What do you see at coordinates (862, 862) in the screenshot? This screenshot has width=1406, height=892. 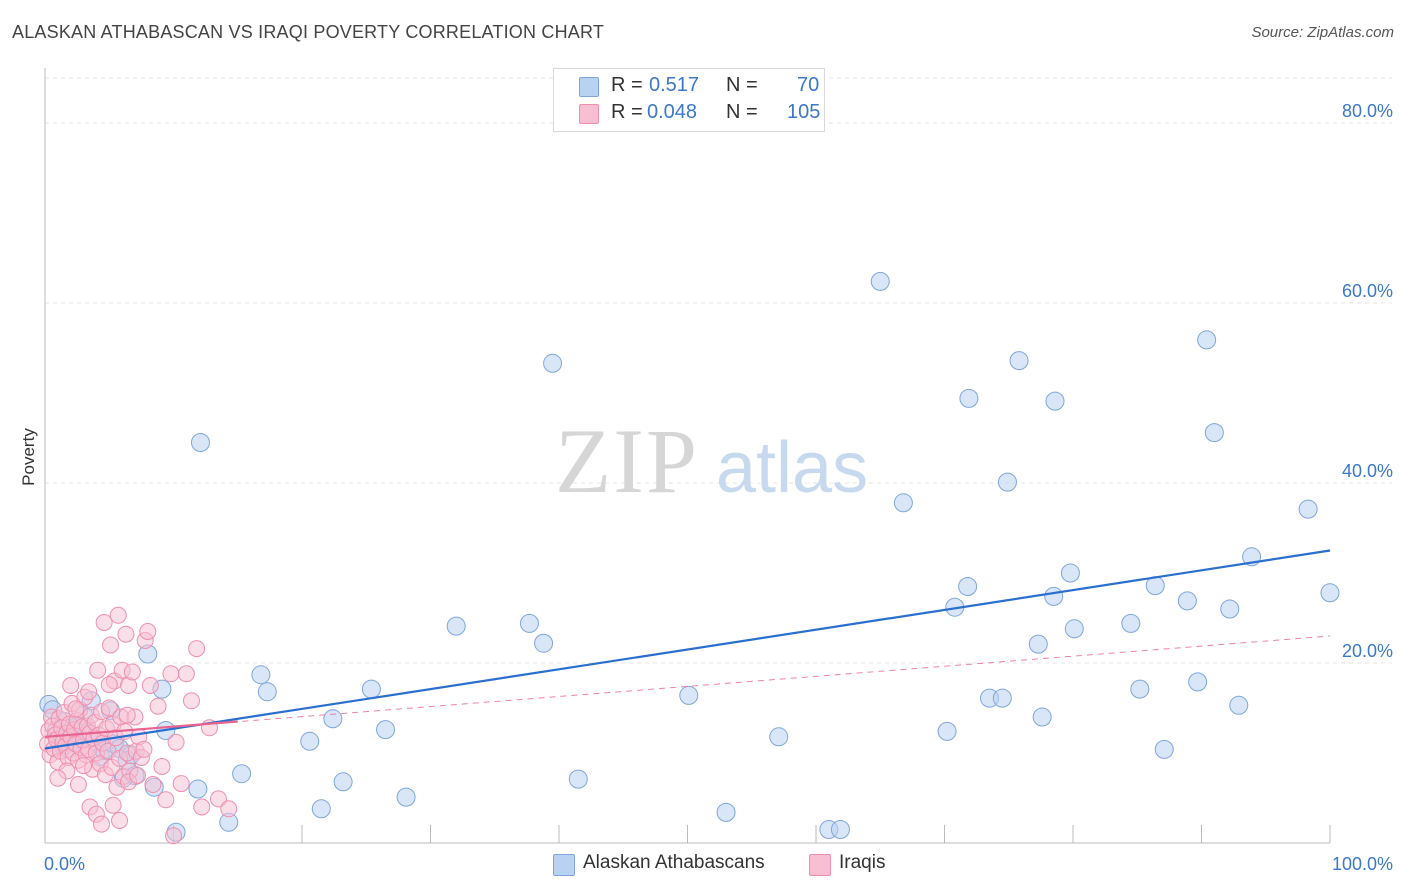 I see `bottom-legend-label: Iraqis` at bounding box center [862, 862].